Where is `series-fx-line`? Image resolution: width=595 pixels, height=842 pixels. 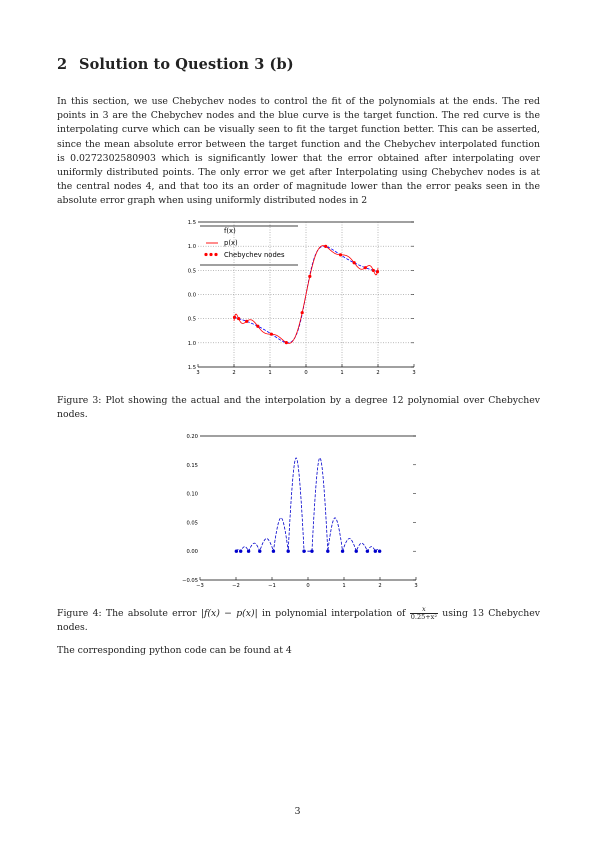
series-fx-line is located at coordinates (306, 294).